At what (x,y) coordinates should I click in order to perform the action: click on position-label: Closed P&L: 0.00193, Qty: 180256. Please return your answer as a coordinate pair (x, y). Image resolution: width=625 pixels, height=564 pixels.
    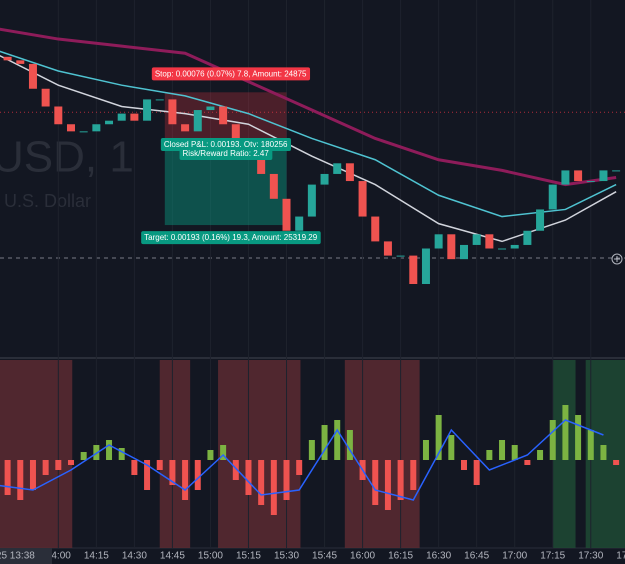
    Looking at the image, I should click on (226, 144).